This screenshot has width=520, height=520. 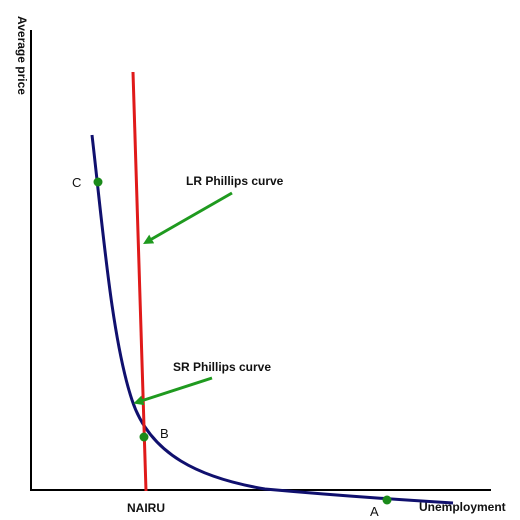 What do you see at coordinates (144, 437) in the screenshot?
I see `point-b-marker` at bounding box center [144, 437].